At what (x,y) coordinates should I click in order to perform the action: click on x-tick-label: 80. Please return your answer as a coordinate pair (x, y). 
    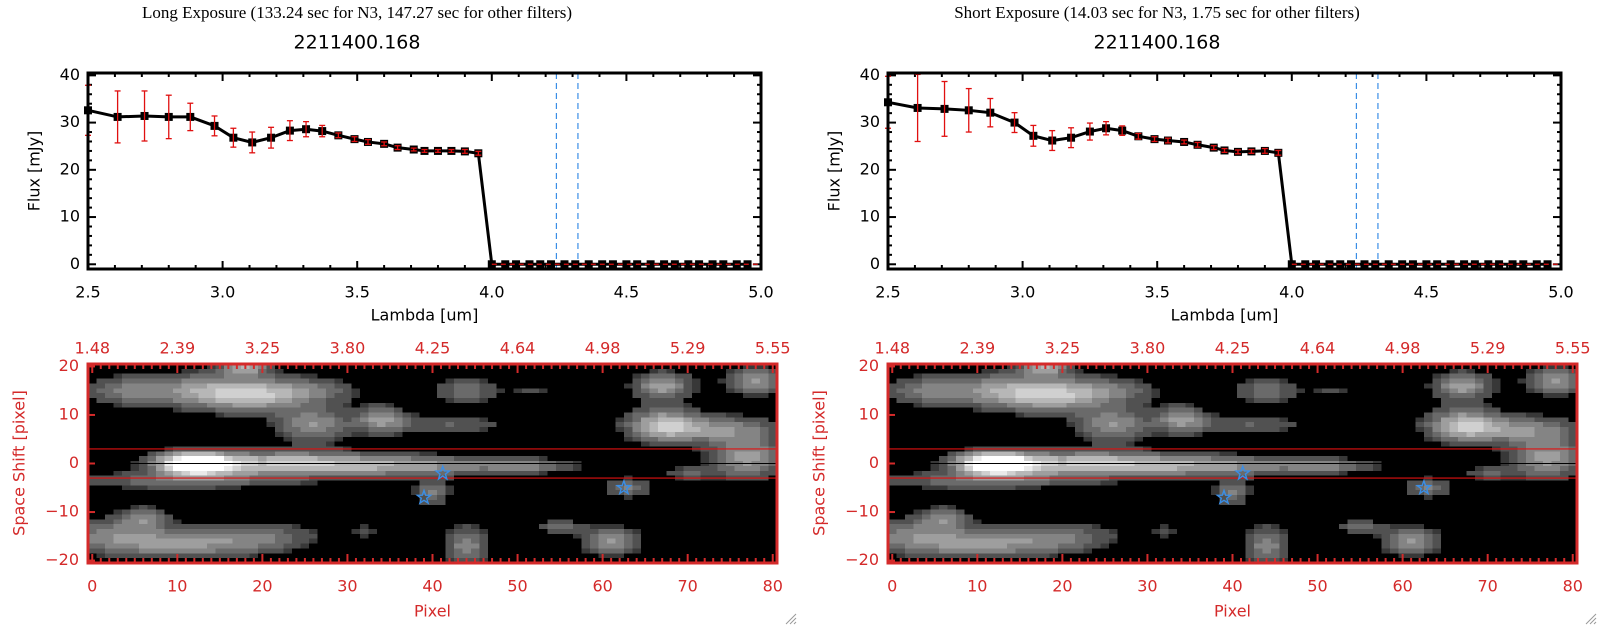
    Looking at the image, I should click on (1573, 586).